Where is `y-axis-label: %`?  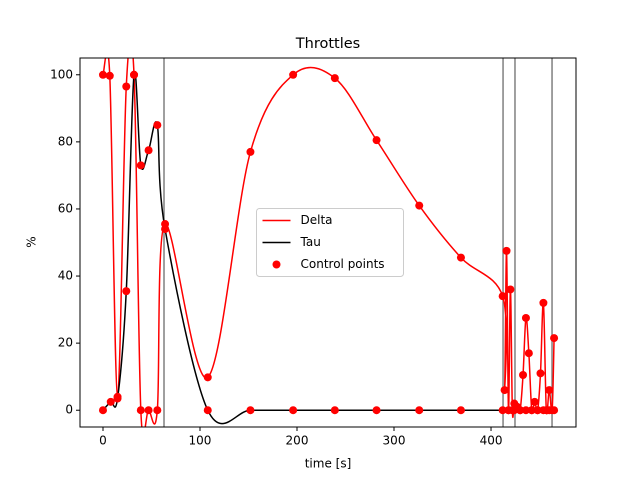
y-axis-label: % is located at coordinates (32, 241).